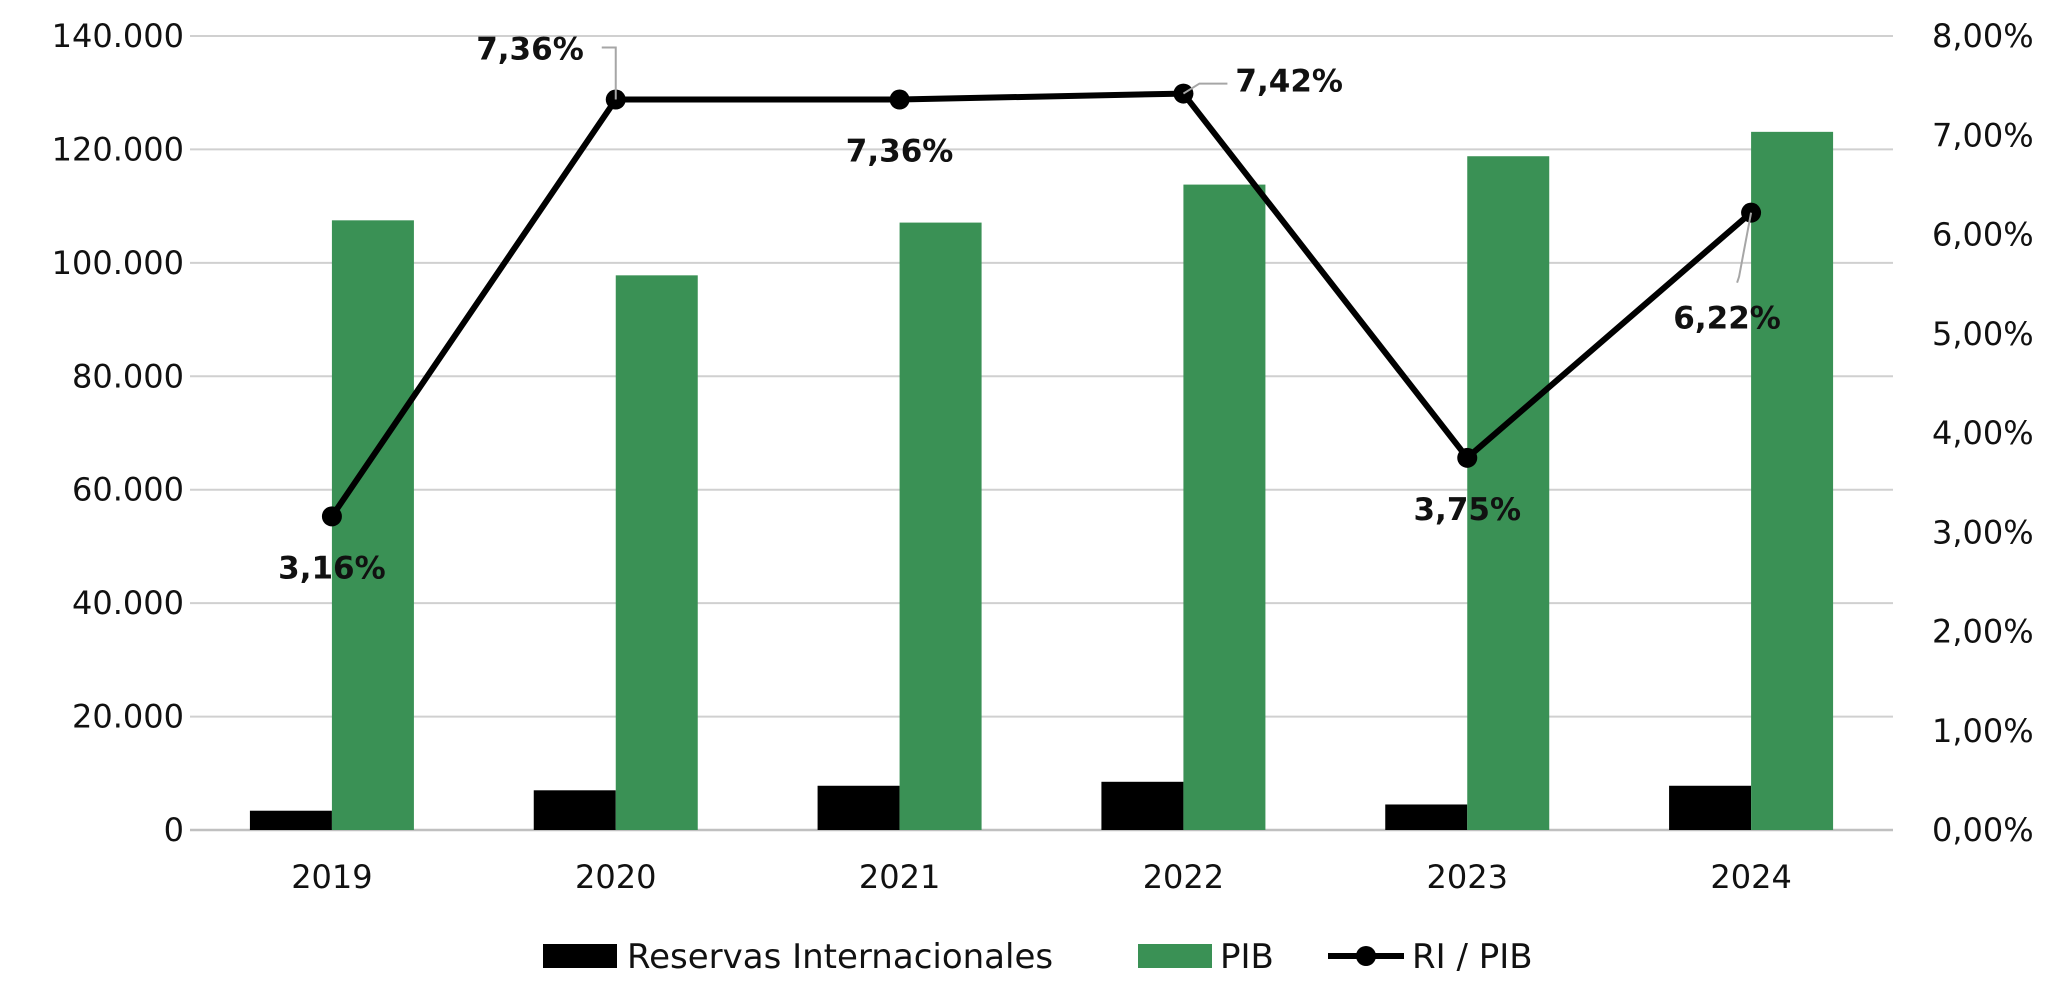  I want to click on y-left-tick-label: 140.000, so click(118, 36).